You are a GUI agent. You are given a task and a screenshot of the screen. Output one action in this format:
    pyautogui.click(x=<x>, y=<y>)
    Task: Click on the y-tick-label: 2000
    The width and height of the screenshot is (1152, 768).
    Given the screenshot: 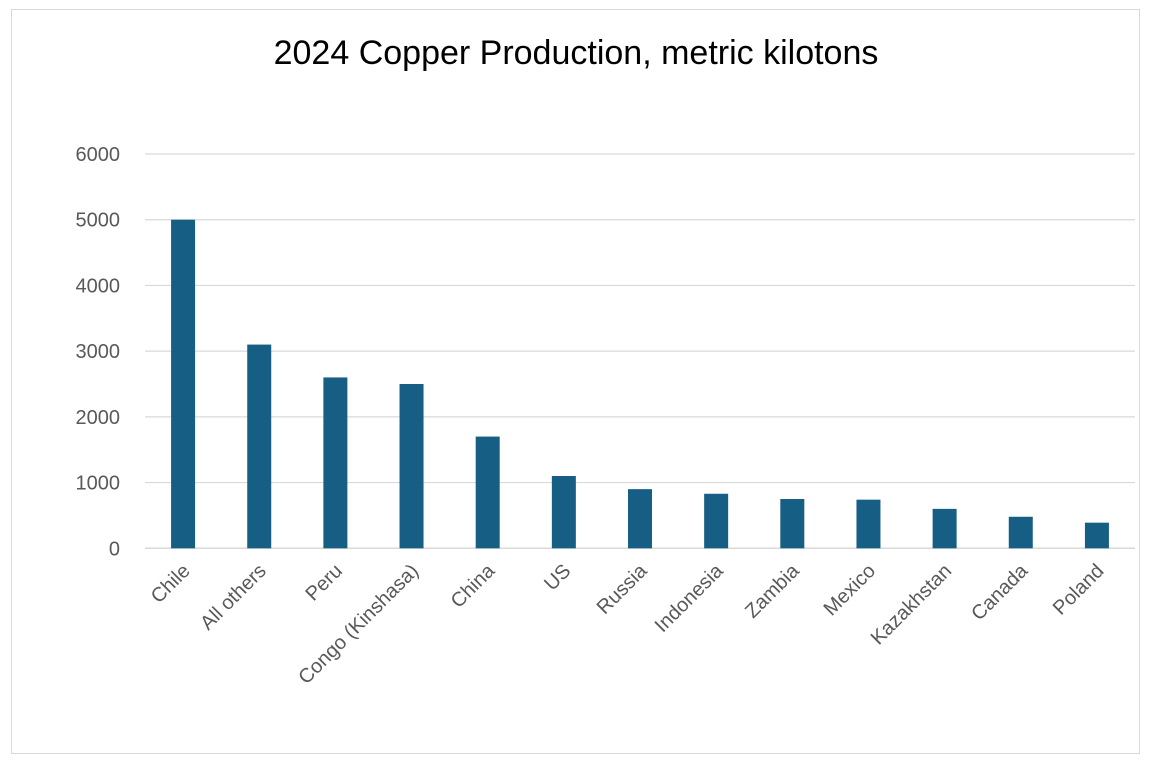 What is the action you would take?
    pyautogui.click(x=98, y=418)
    